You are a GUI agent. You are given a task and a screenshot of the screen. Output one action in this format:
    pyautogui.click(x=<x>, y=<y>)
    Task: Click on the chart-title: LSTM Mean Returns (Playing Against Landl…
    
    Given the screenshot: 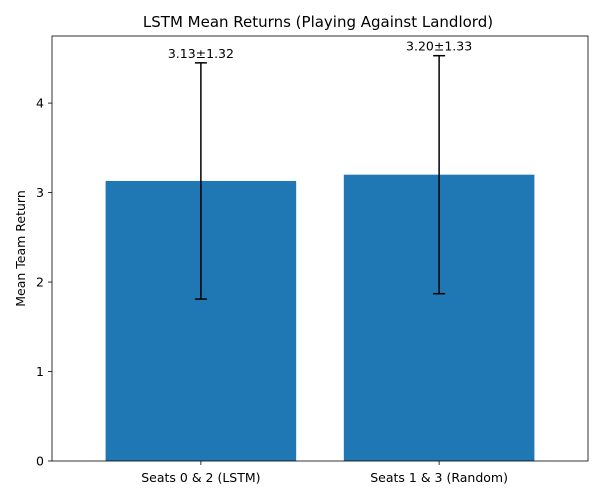 What is the action you would take?
    pyautogui.click(x=318, y=22)
    